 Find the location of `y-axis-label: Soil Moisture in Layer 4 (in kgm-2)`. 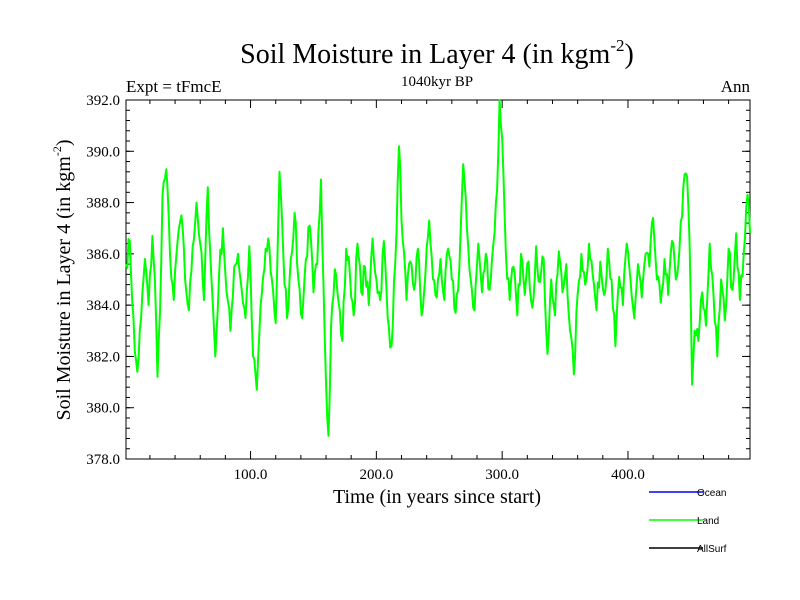

y-axis-label: Soil Moisture in Layer 4 (in kgm-2) is located at coordinates (62, 279).